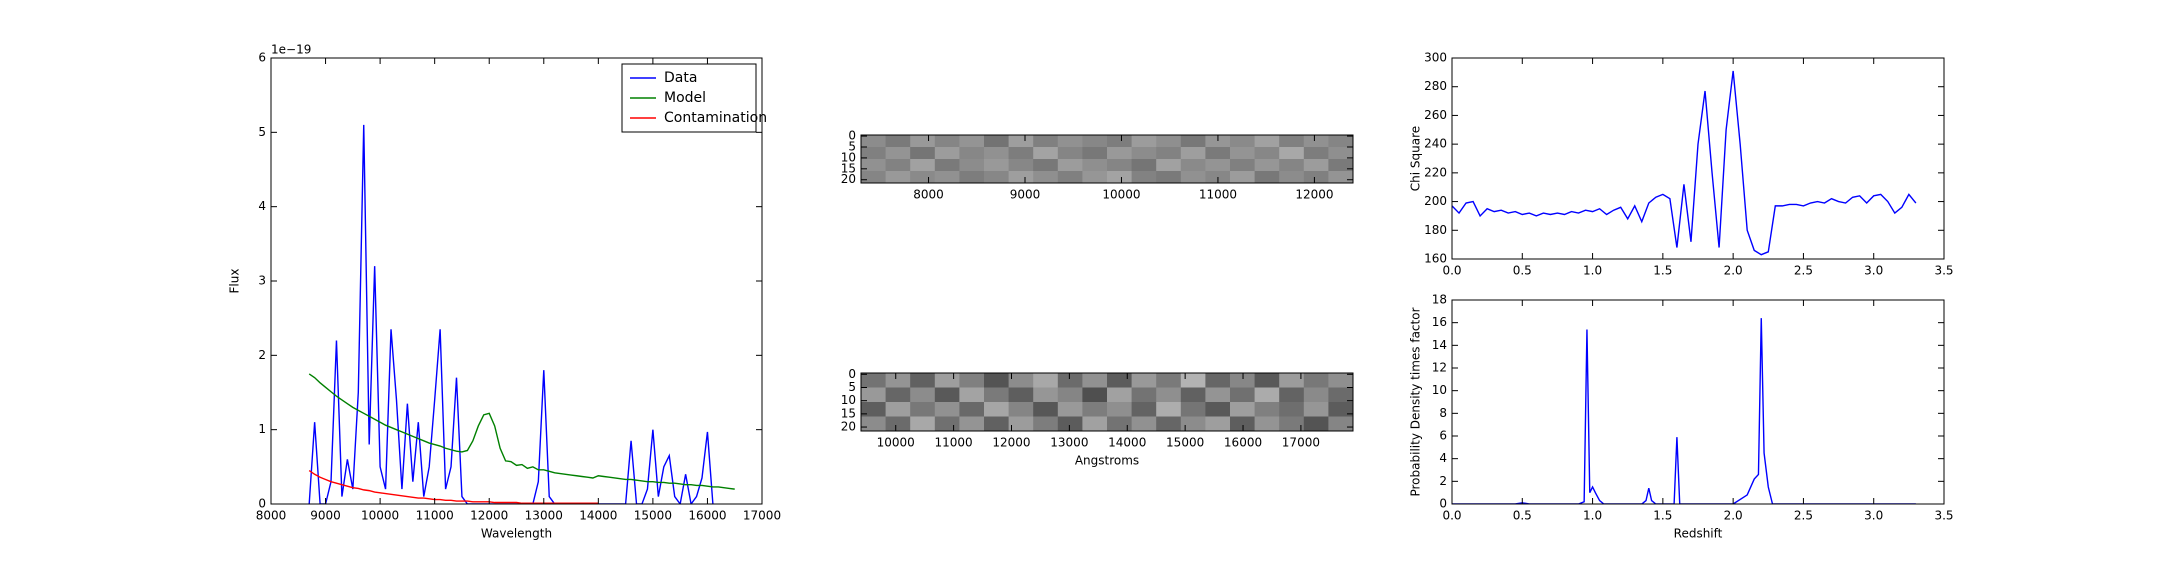 Image resolution: width=2160 pixels, height=580 pixels. Describe the element at coordinates (848, 157) in the screenshot. I see `y-tick-label: 10` at that location.